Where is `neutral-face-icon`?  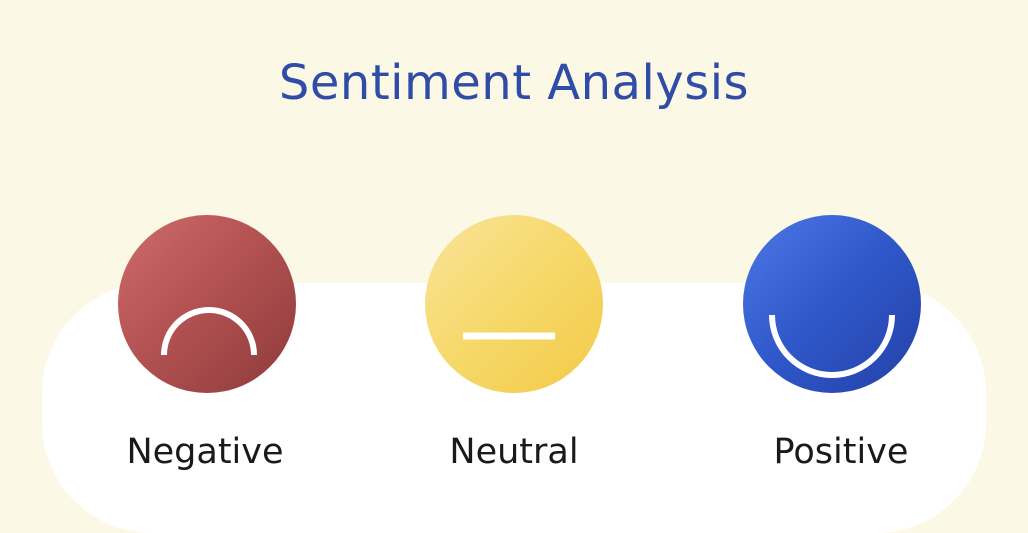 neutral-face-icon is located at coordinates (514, 304).